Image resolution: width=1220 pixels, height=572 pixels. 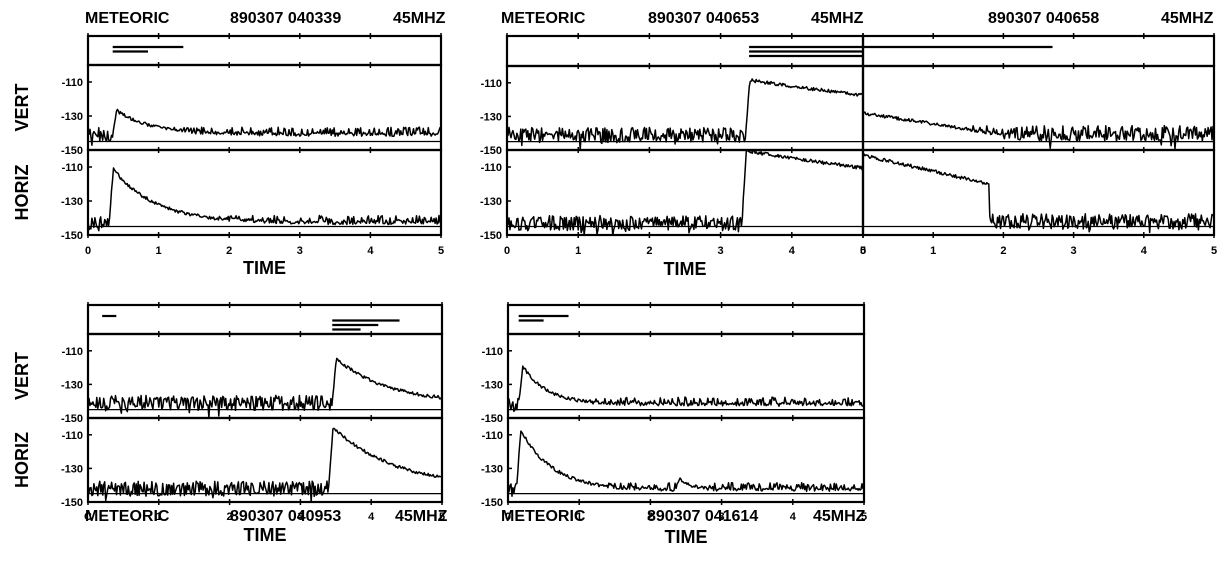 What do you see at coordinates (1043, 18) in the screenshot?
I see `panel-header-timestamp: 890307 040658` at bounding box center [1043, 18].